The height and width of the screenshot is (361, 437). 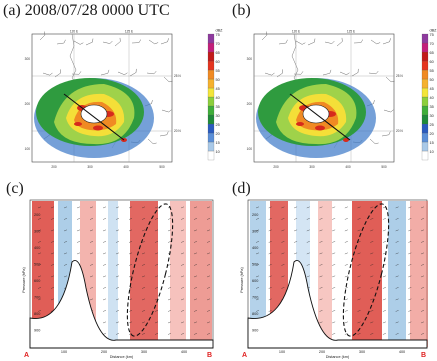 What do you see at coordinates (218, 62) in the screenshot?
I see `colorbar-tick-label: 60` at bounding box center [218, 62].